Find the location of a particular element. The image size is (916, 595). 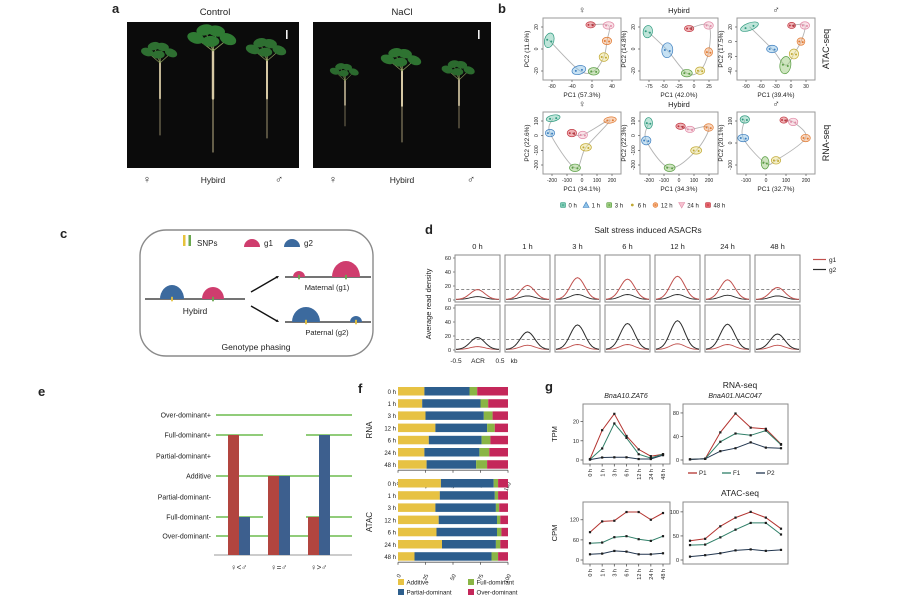

y-tick-label: 80 is located at coordinates (676, 414).